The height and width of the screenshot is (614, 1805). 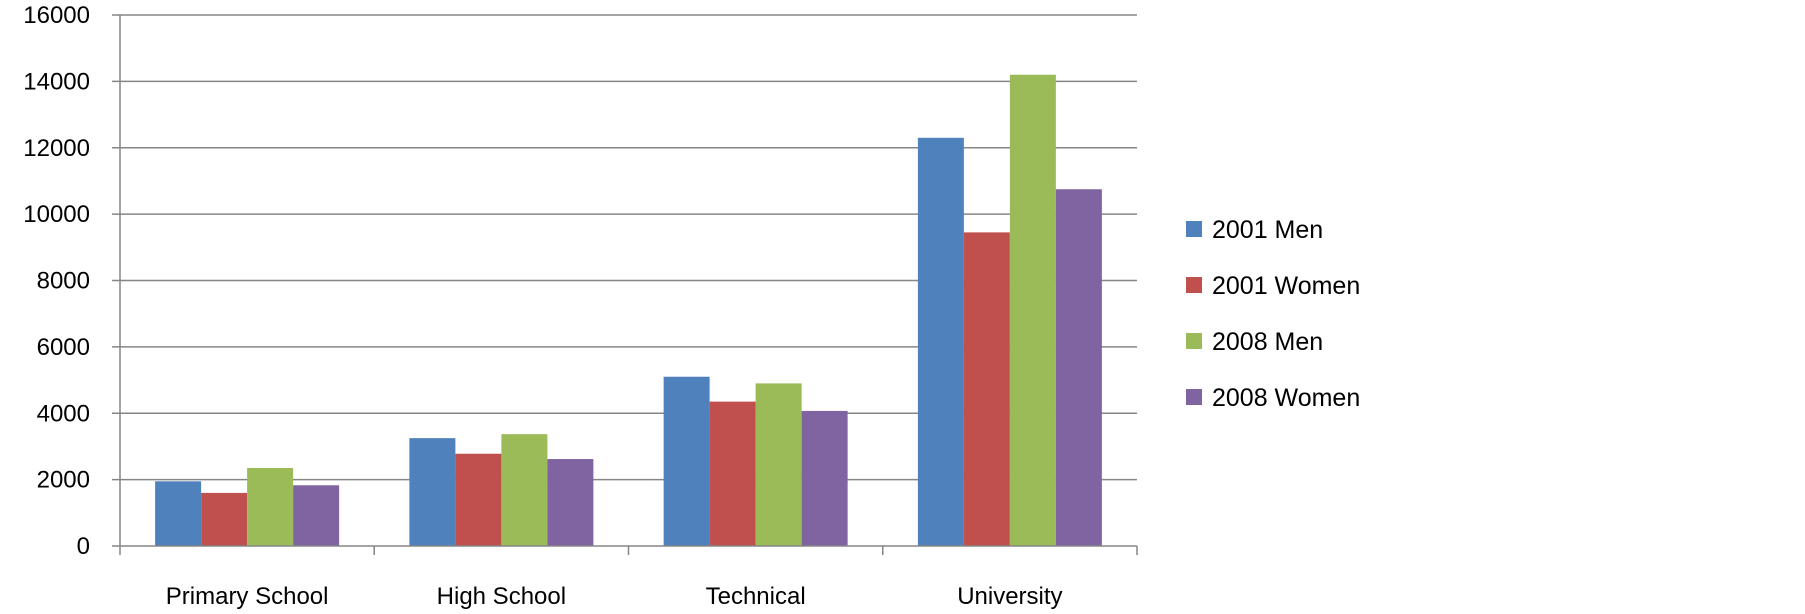 What do you see at coordinates (1286, 286) in the screenshot?
I see `legend-label: 2001 Women` at bounding box center [1286, 286].